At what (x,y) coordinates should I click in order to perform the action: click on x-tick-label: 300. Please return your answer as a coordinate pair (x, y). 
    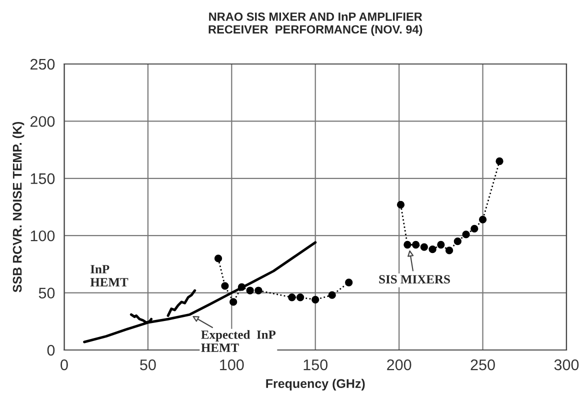
    Looking at the image, I should click on (566, 364).